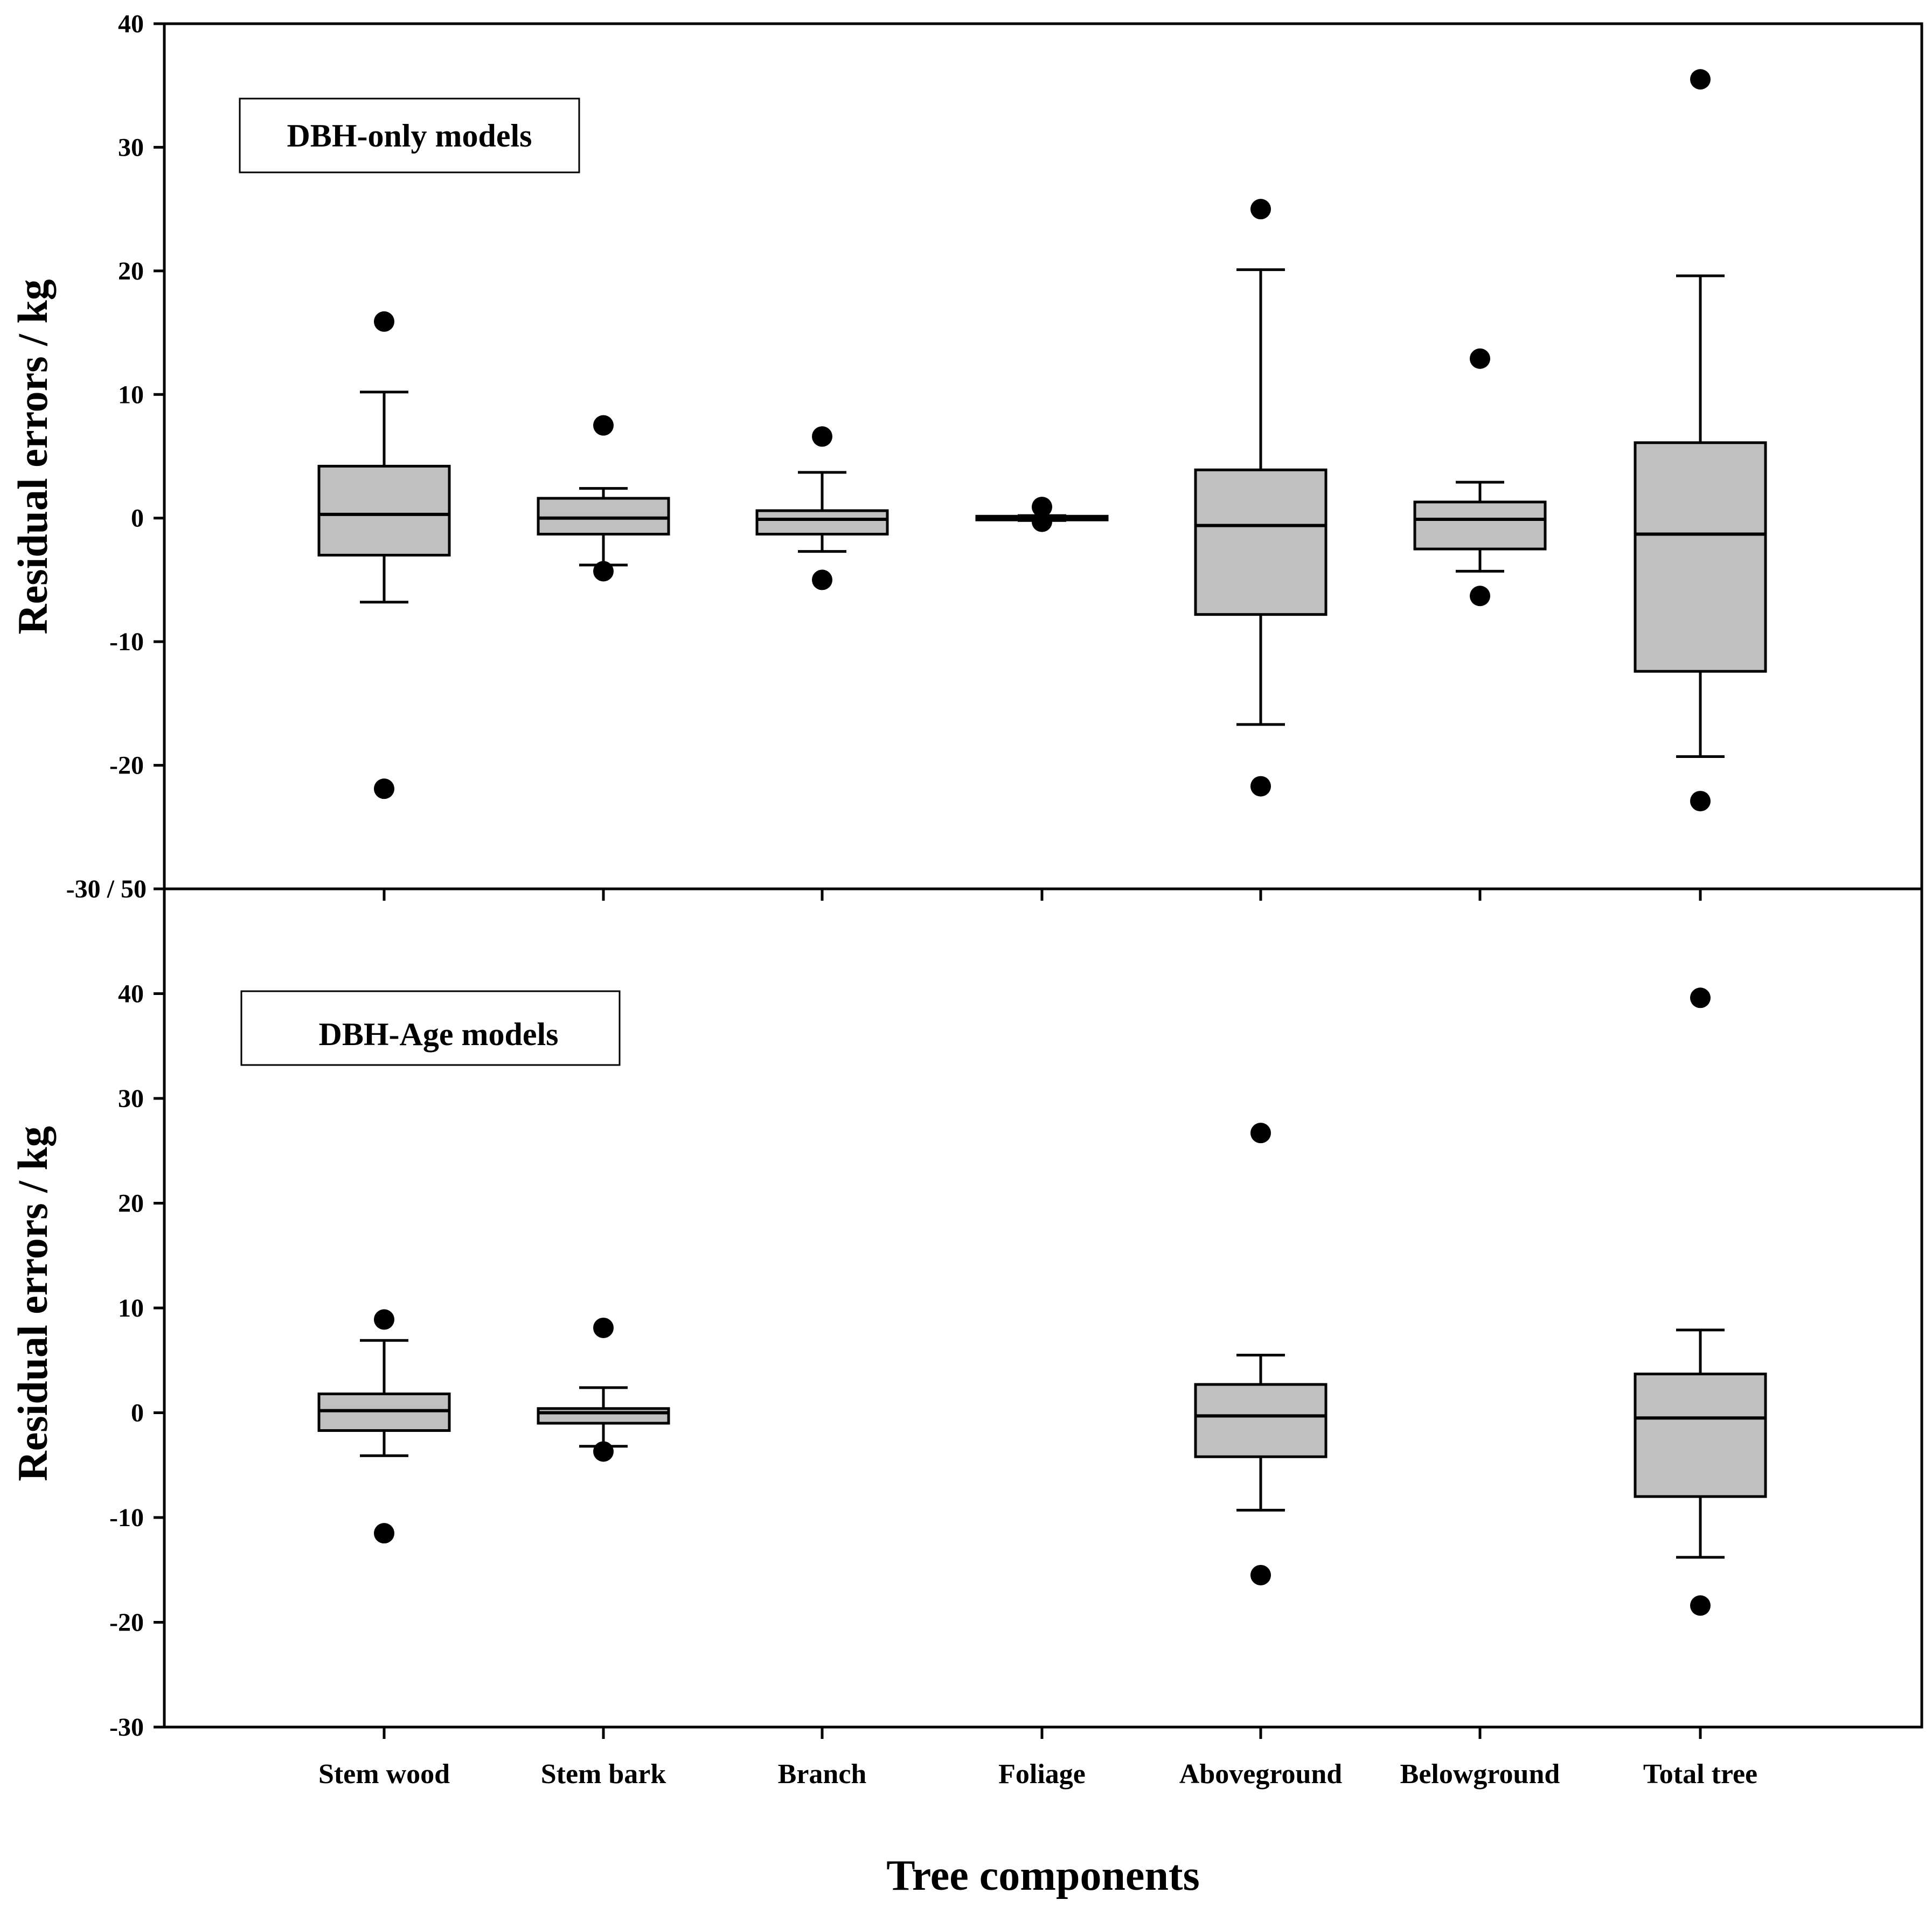 This screenshot has width=1932, height=1914. I want to click on top-box-total-tree, so click(1700, 440).